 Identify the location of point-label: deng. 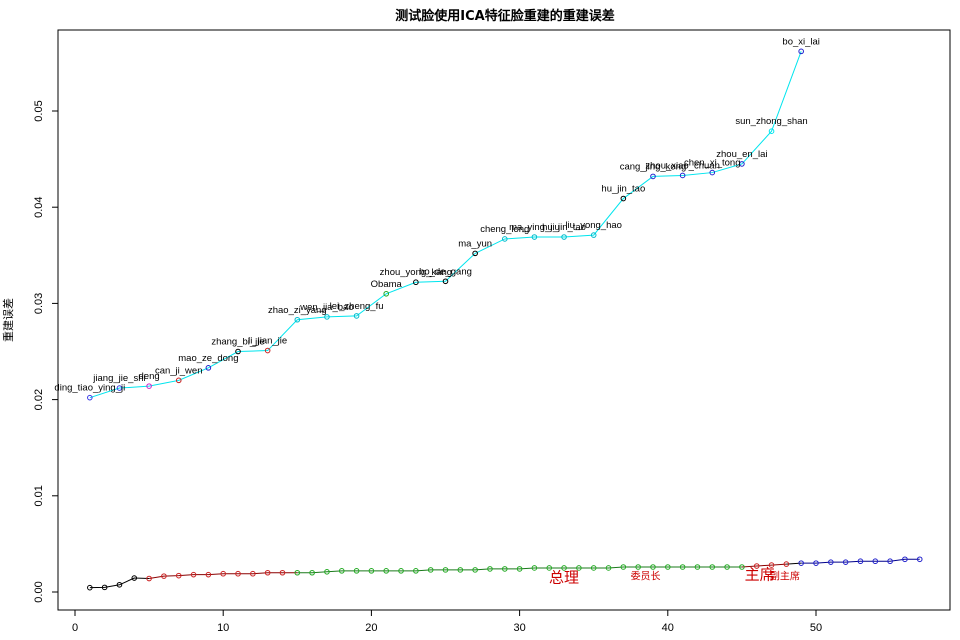
(149, 376).